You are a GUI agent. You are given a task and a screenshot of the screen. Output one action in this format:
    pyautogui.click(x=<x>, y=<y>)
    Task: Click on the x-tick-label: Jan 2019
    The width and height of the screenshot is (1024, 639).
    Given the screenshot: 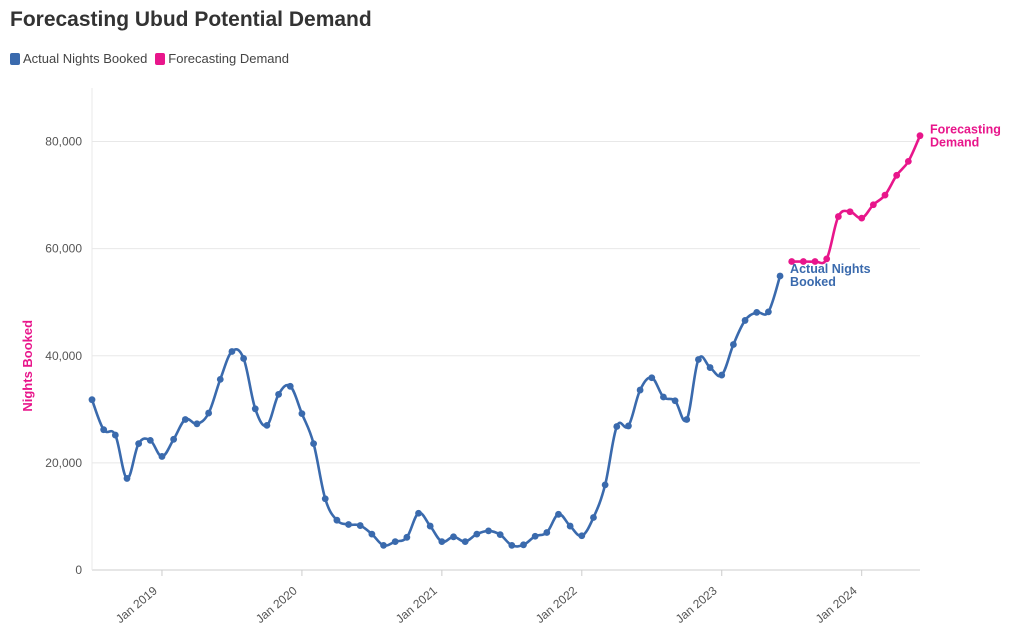 What is the action you would take?
    pyautogui.click(x=136, y=604)
    